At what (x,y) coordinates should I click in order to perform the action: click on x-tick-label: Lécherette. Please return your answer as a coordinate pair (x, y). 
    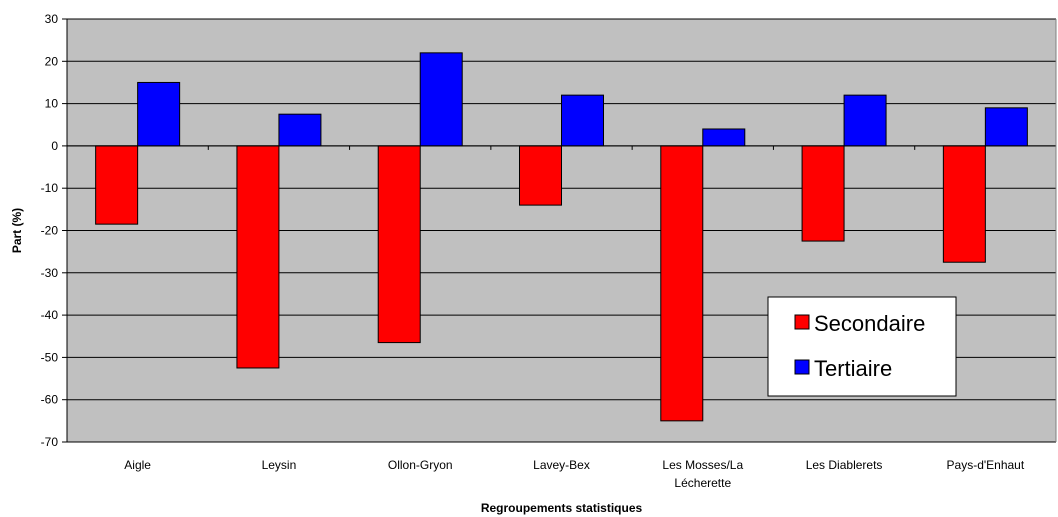
    Looking at the image, I should click on (702, 483).